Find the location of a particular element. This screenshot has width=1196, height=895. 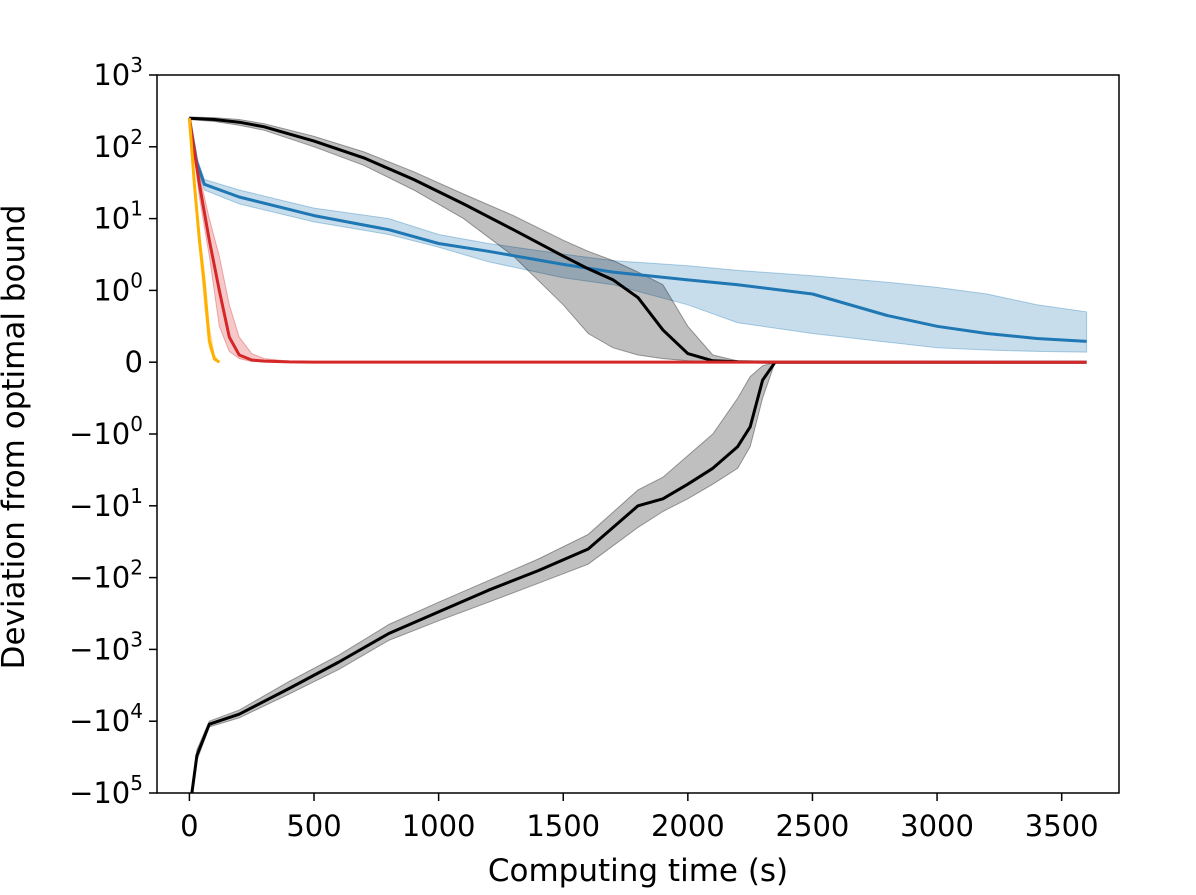

x-tick-label: 0 is located at coordinates (189, 826).